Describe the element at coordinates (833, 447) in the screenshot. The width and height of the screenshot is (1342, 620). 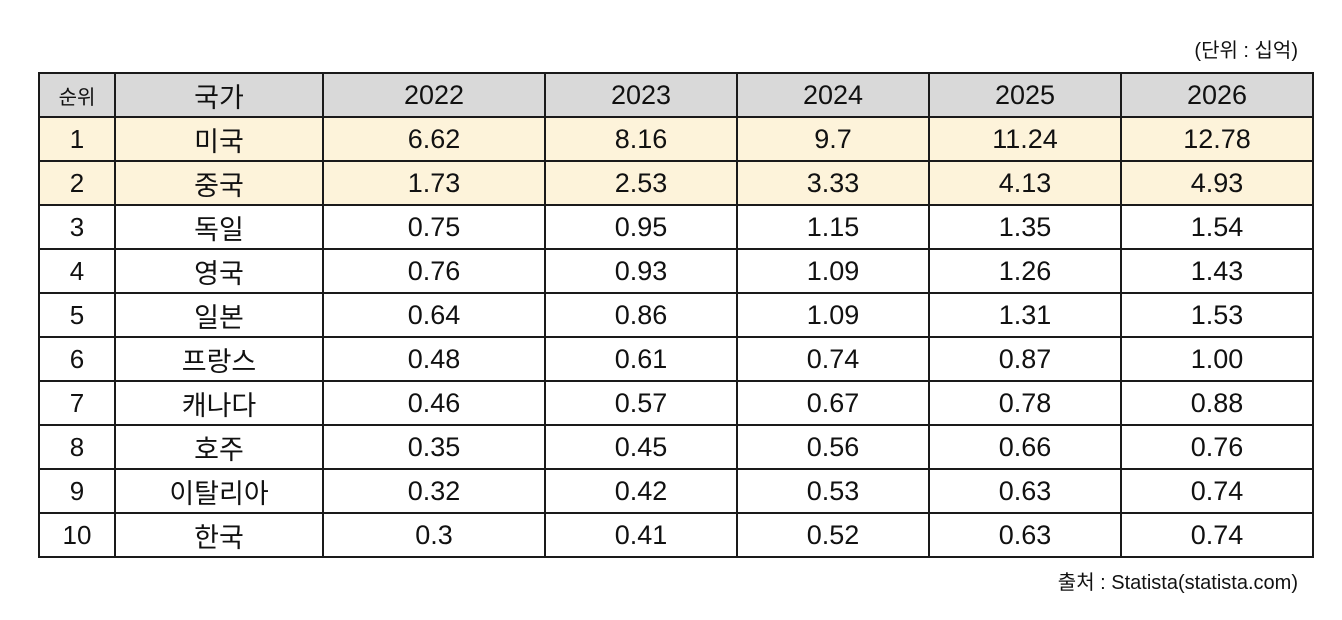
I see `value-cell: 0.56` at that location.